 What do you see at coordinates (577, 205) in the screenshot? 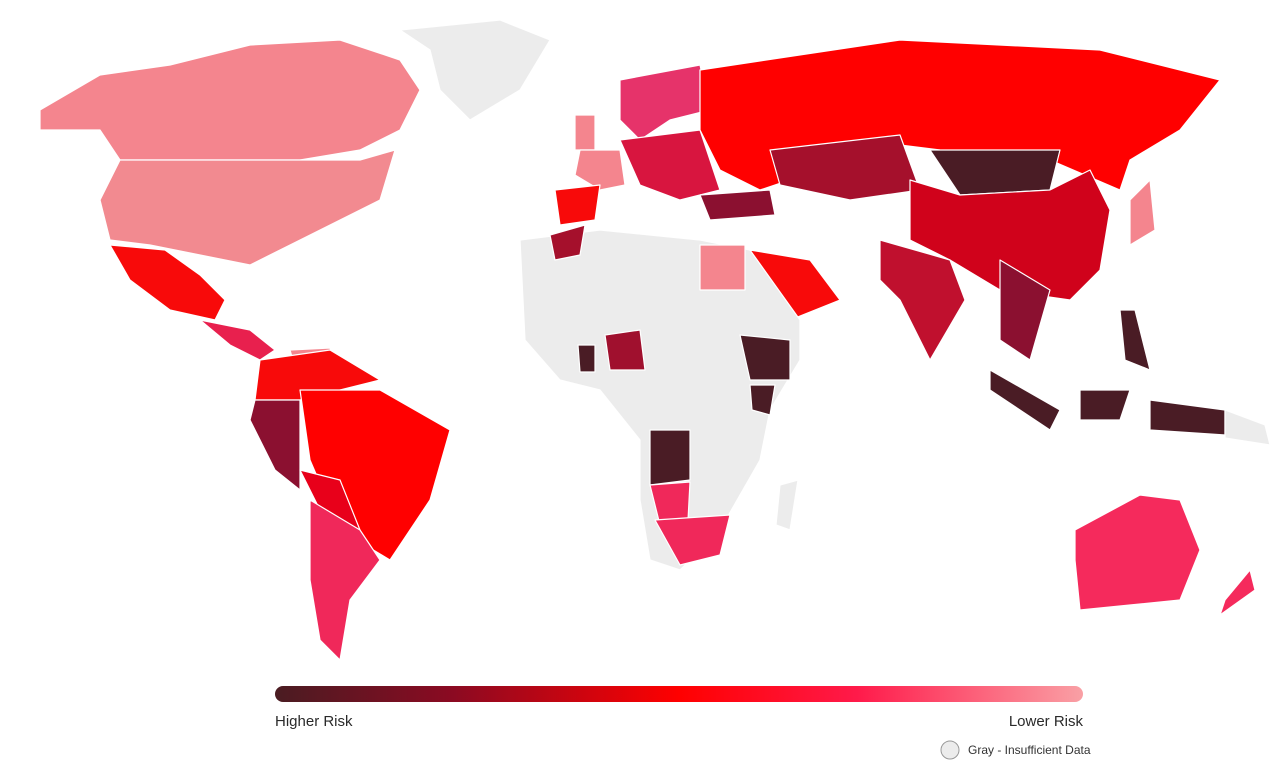
I see `spain` at bounding box center [577, 205].